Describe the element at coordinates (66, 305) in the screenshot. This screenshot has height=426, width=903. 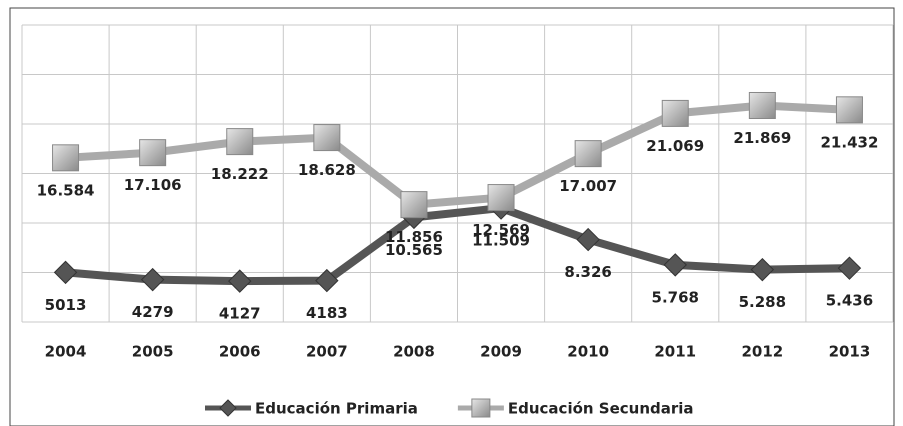
I see `data-label: 5013` at that location.